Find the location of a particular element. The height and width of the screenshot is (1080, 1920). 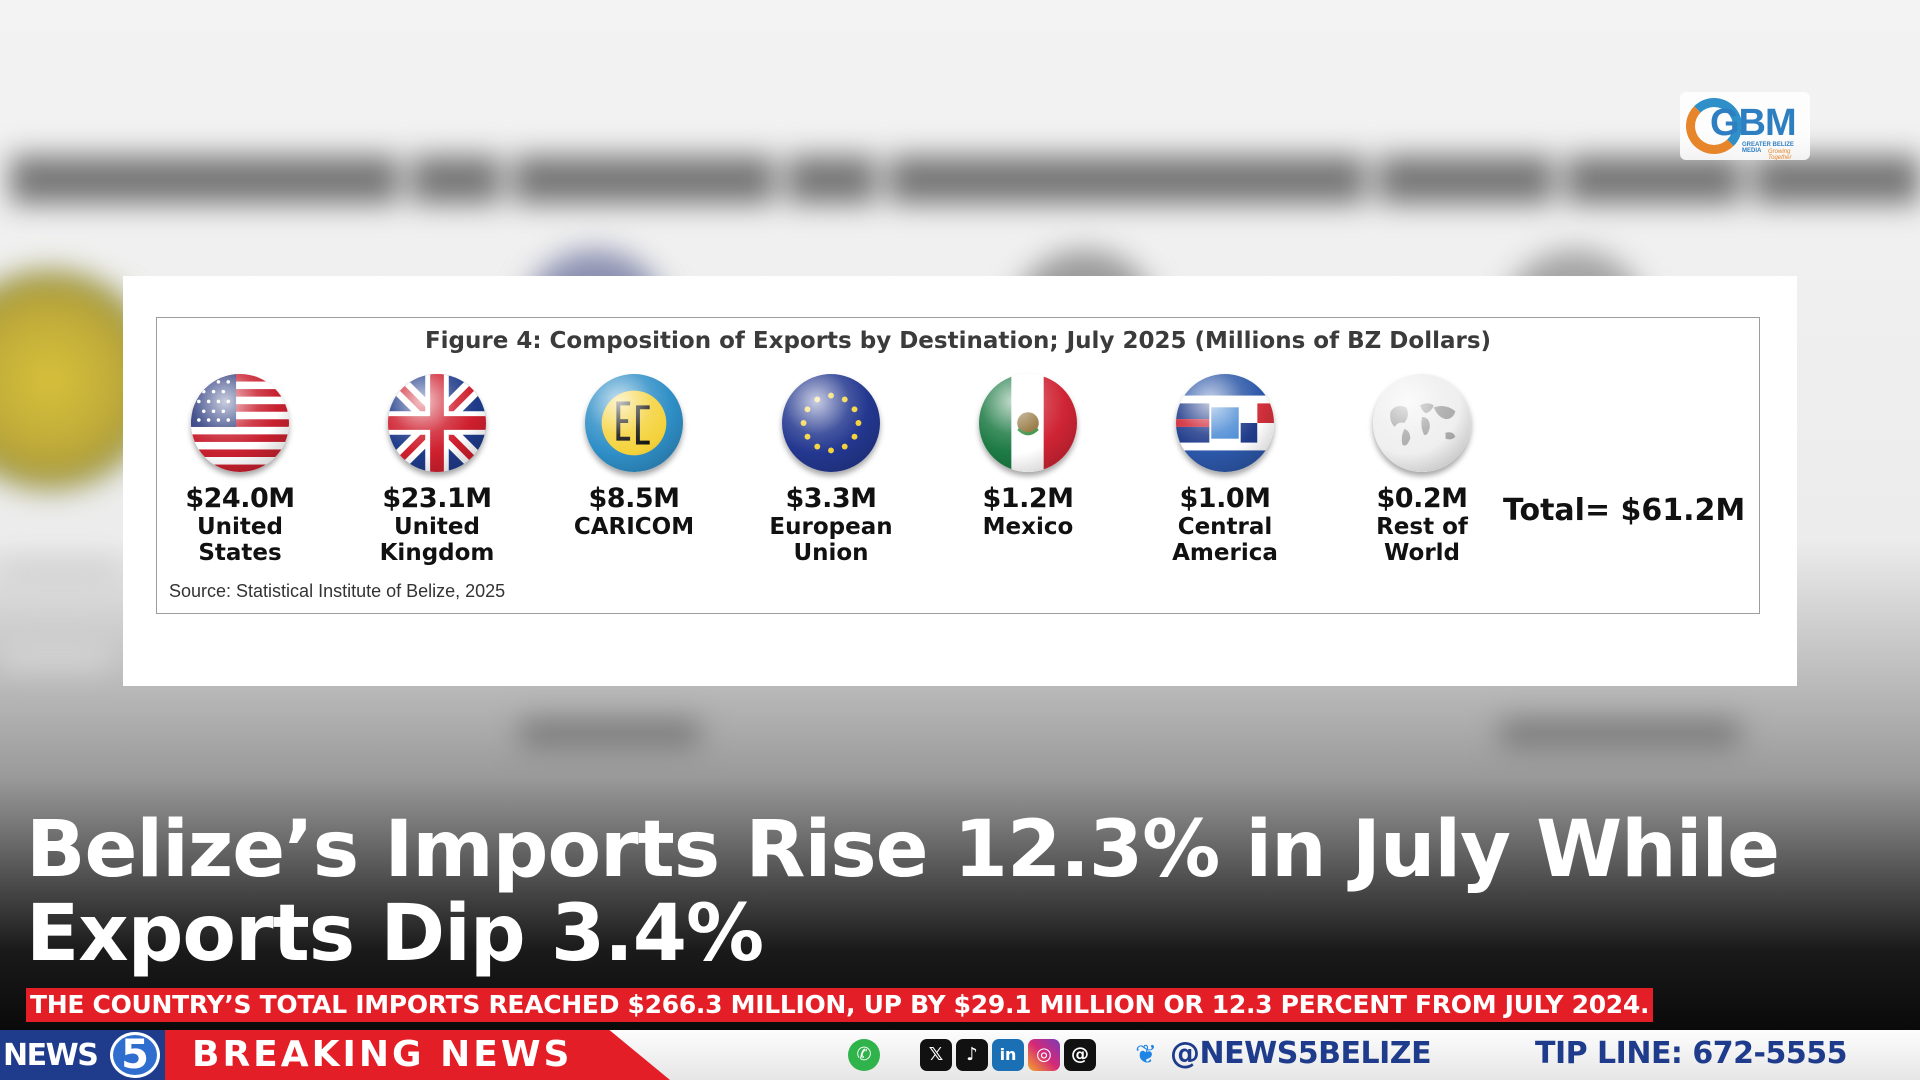

destination-value: $1.0M is located at coordinates (1225, 498).